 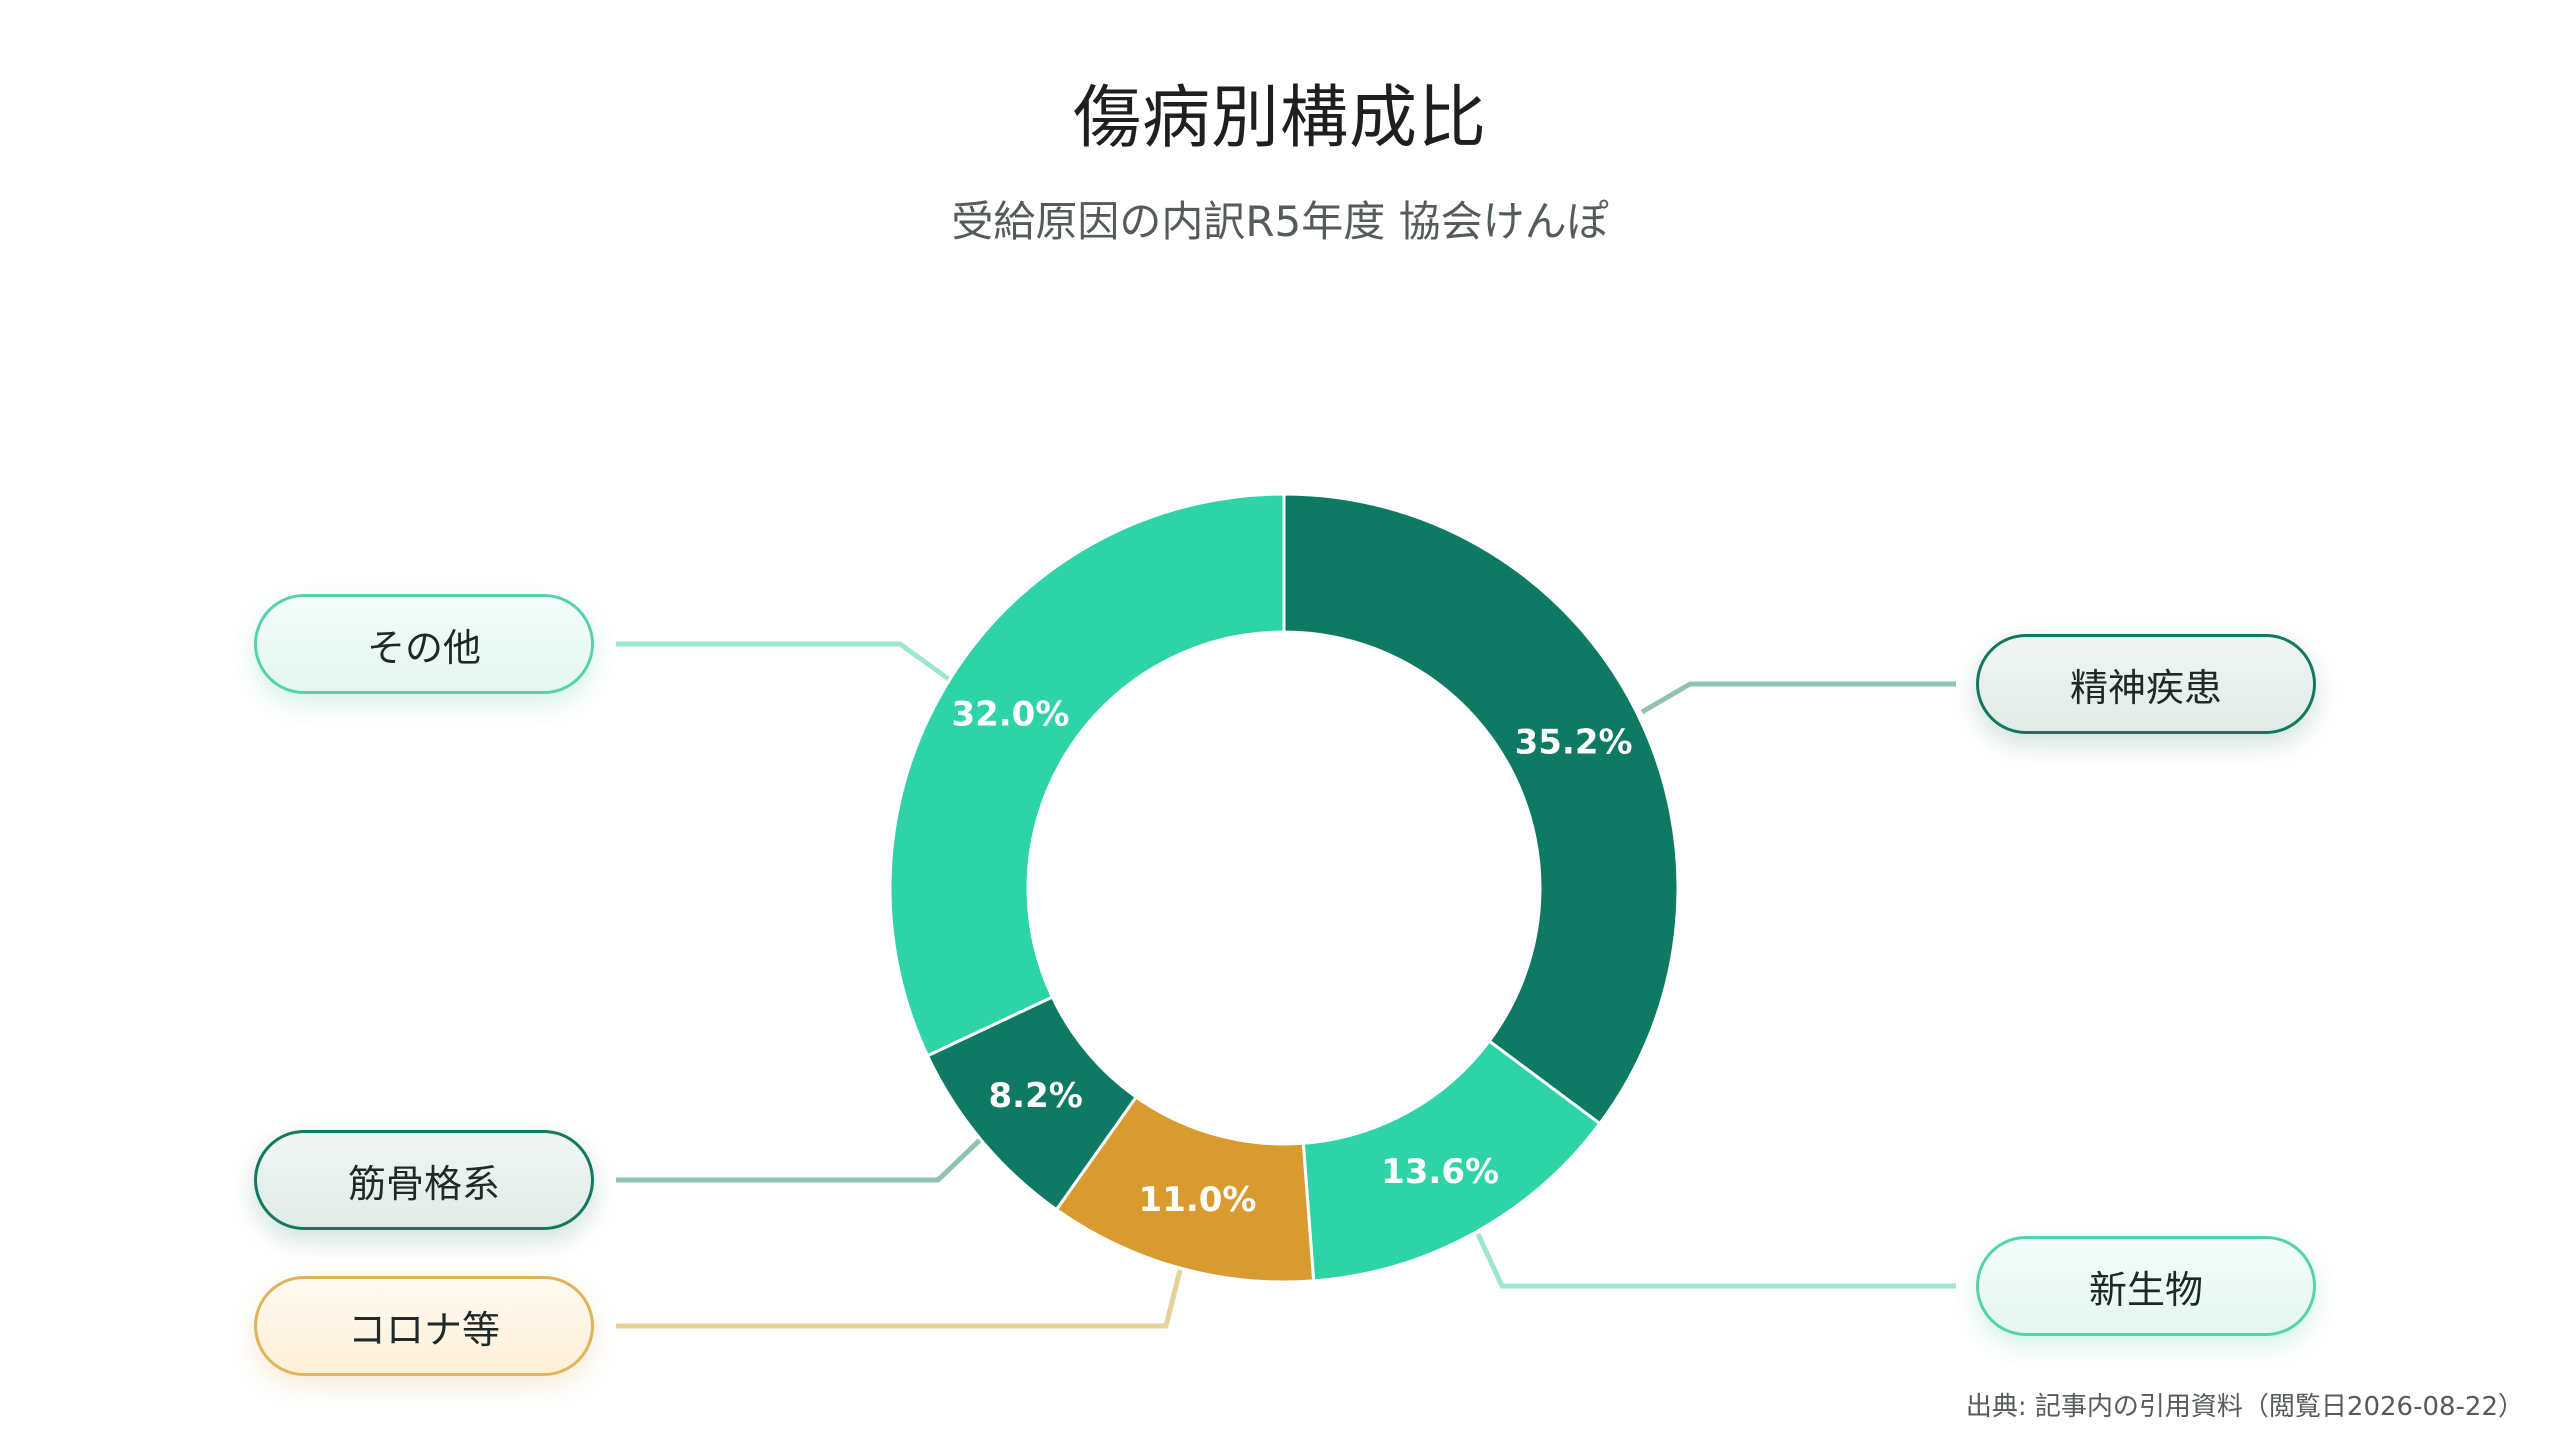 I want to click on slice-label-neoplasm: 13.6%, so click(x=1440, y=1172).